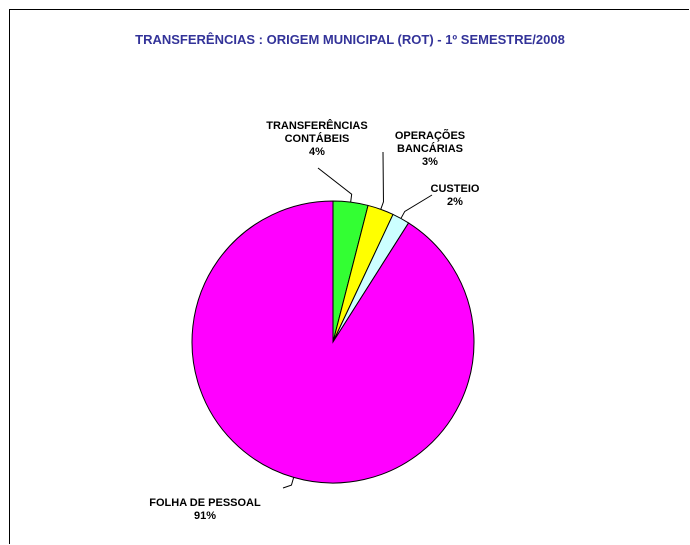 The height and width of the screenshot is (545, 690). I want to click on slice-label: FOLHA DE PESSOAL 91%, so click(205, 510).